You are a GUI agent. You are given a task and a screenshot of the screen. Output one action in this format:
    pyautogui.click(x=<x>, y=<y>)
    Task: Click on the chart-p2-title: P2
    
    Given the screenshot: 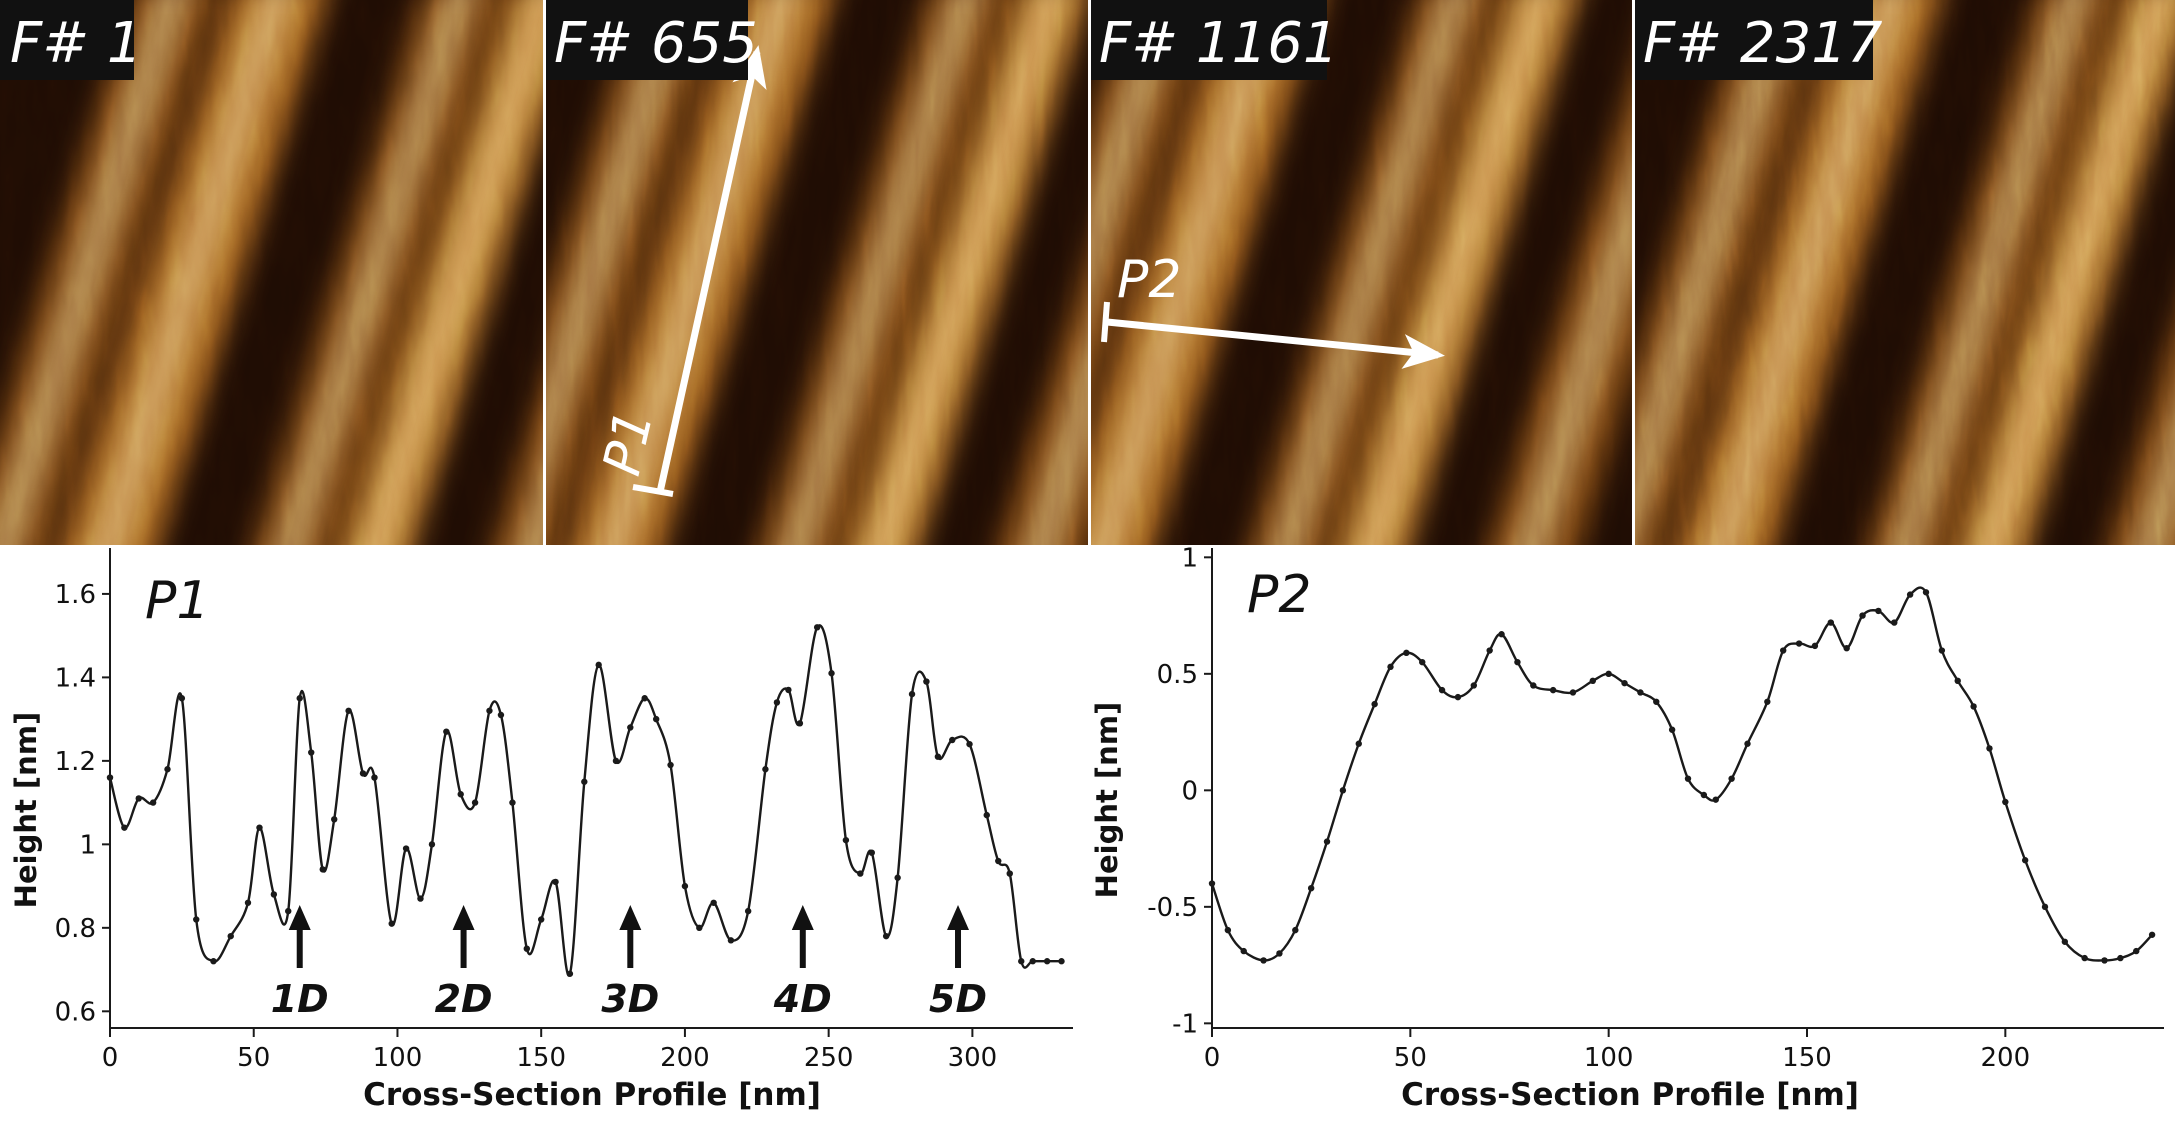 What is the action you would take?
    pyautogui.click(x=1279, y=595)
    